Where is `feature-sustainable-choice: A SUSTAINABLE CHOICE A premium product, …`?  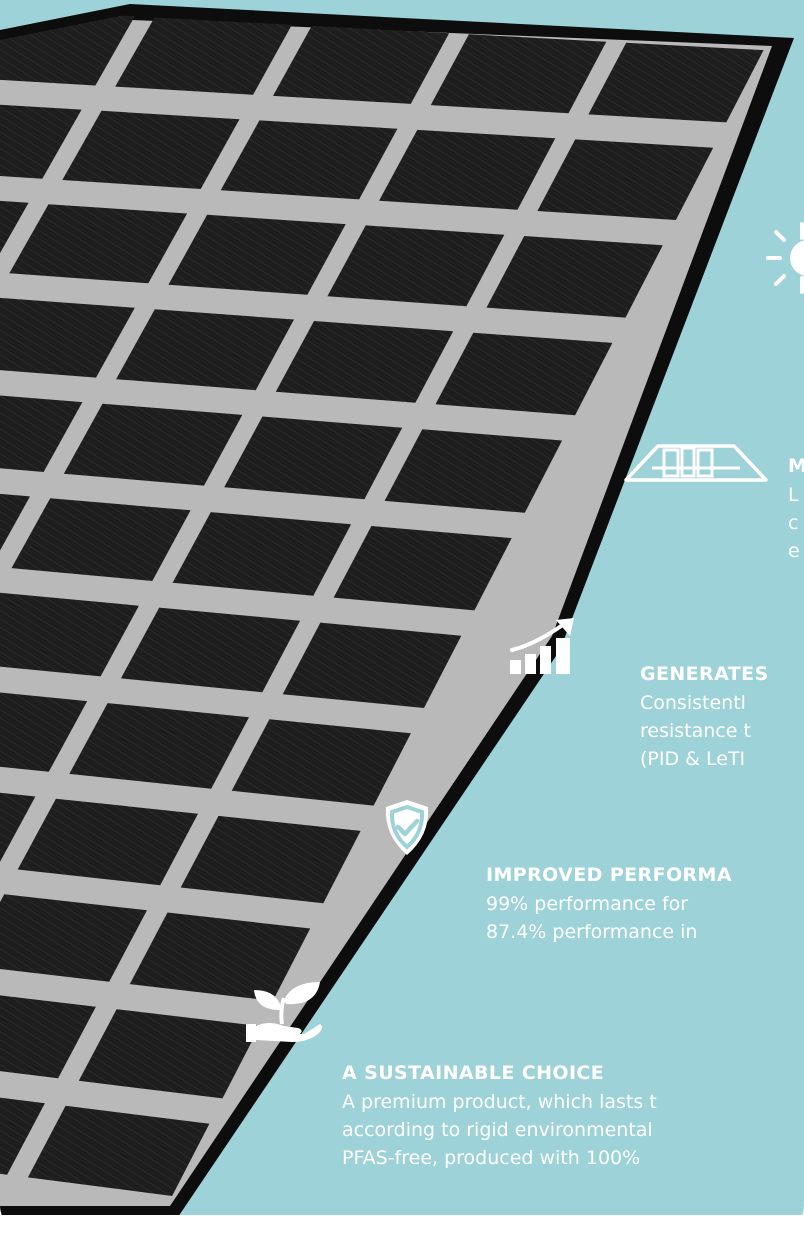 feature-sustainable-choice: A SUSTAINABLE CHOICE A premium product, … is located at coordinates (499, 1117).